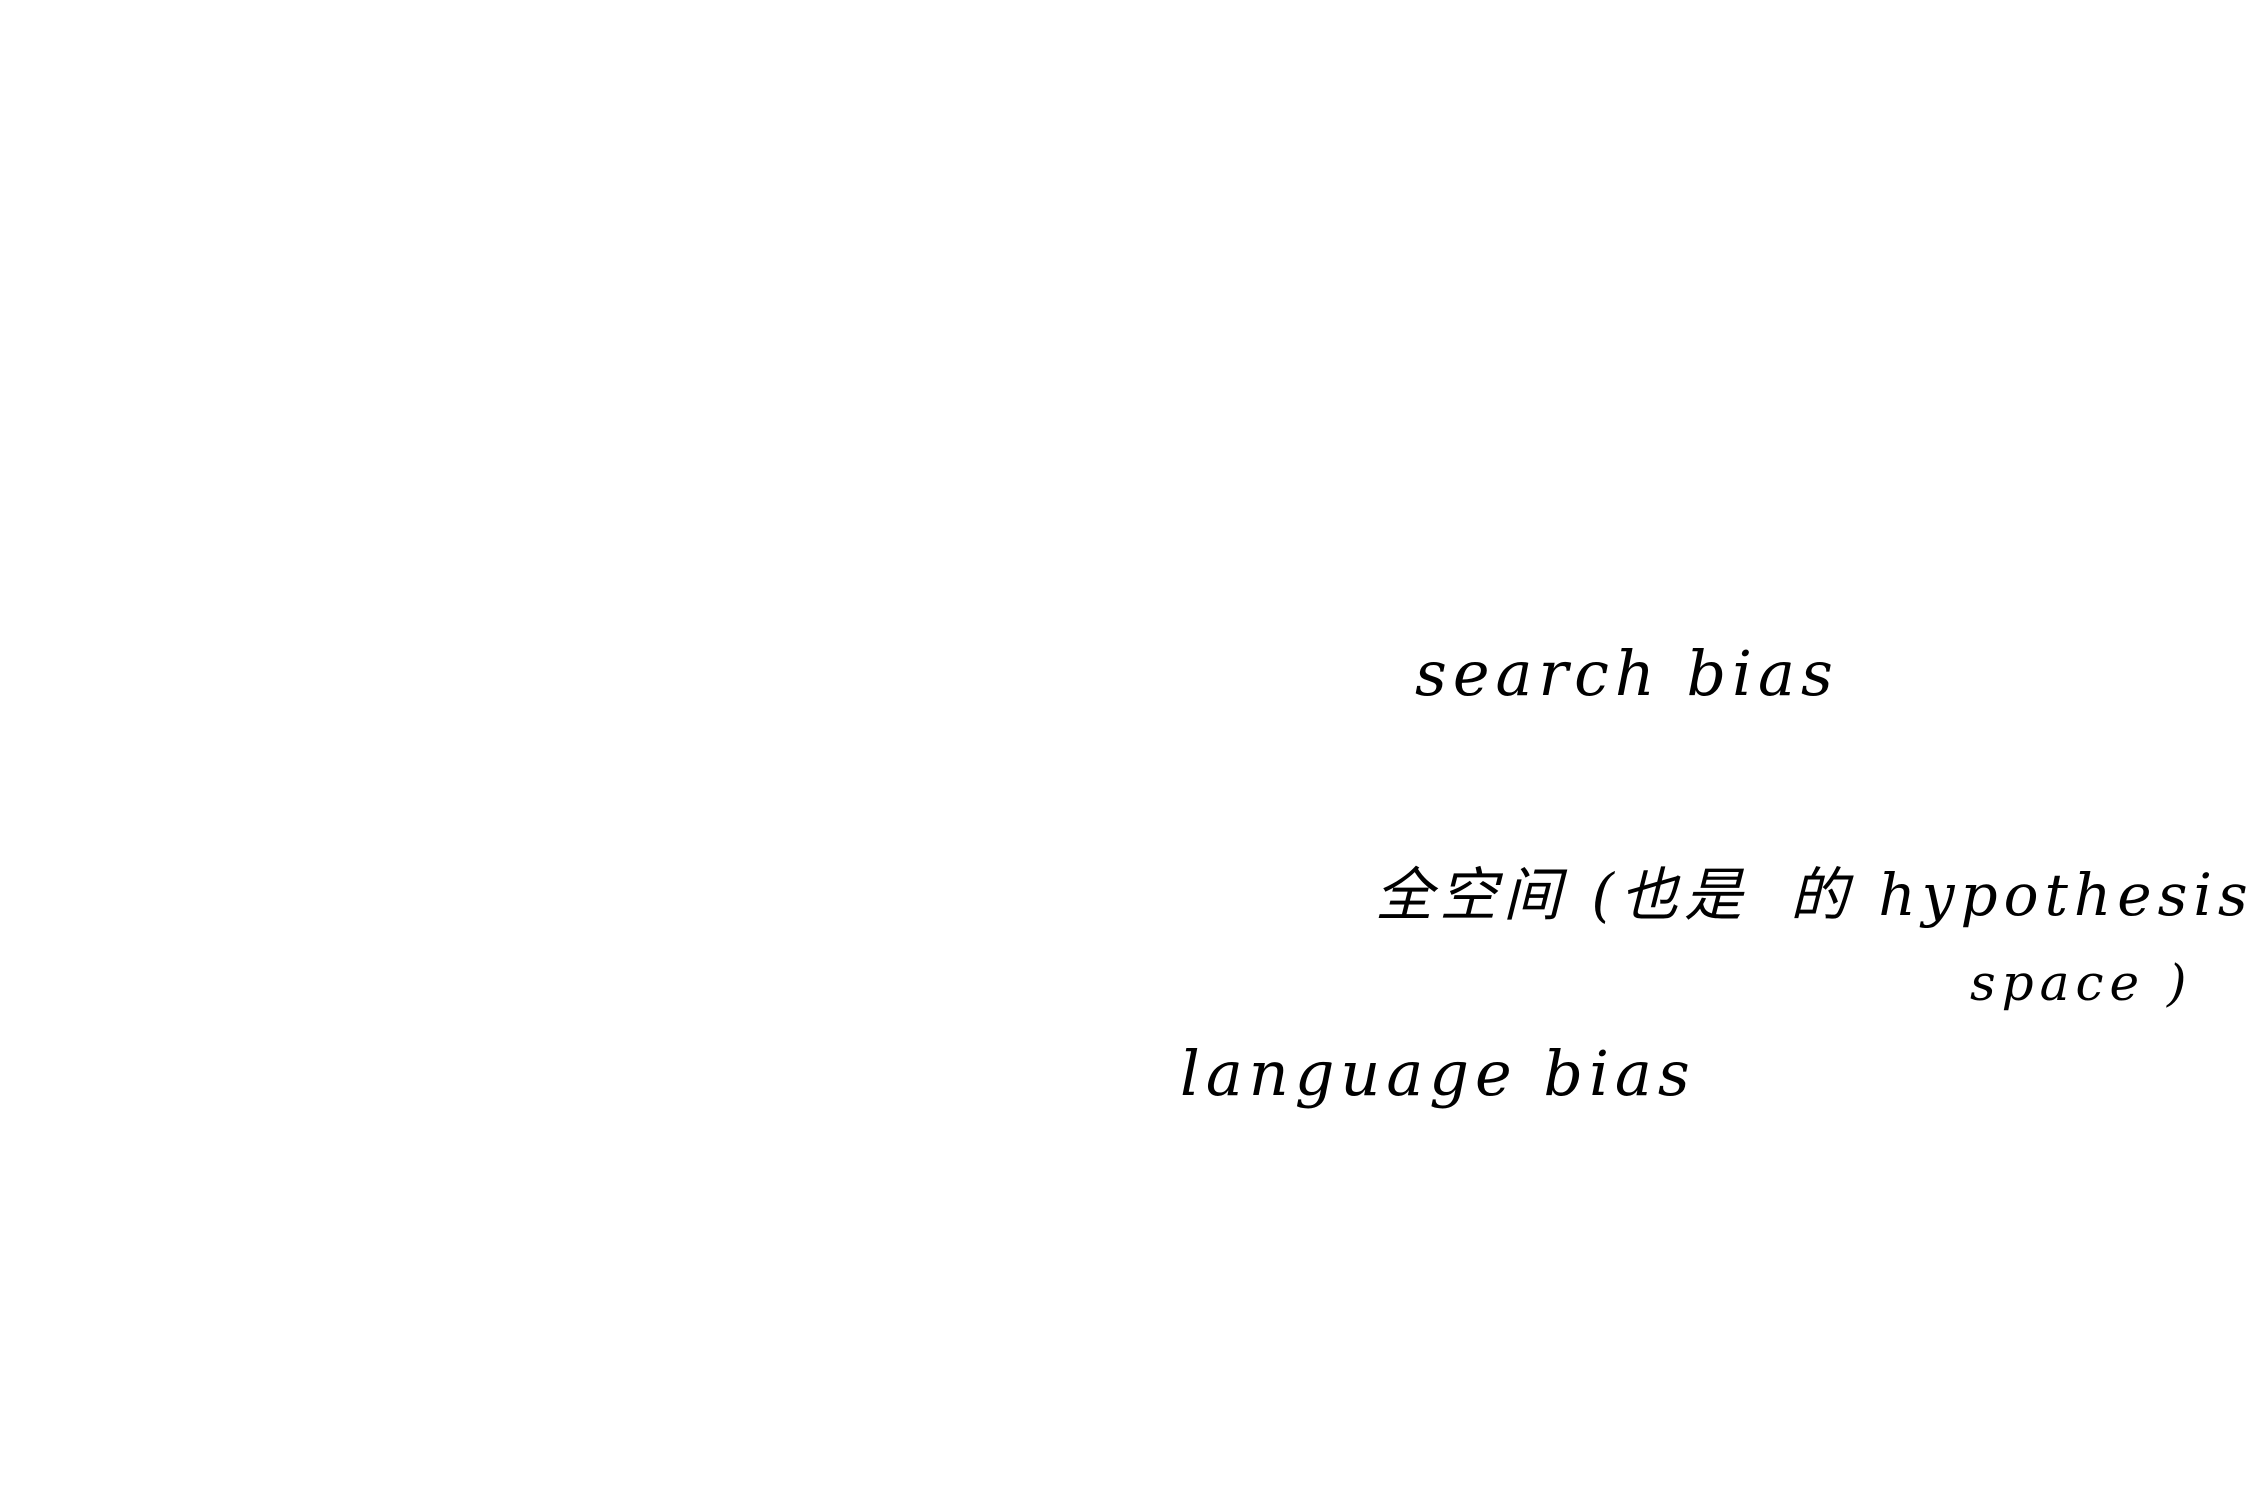 This screenshot has height=1504, width=2256. Describe the element at coordinates (1201, 573) in the screenshot. I see `search-bias-circle-hook` at that location.